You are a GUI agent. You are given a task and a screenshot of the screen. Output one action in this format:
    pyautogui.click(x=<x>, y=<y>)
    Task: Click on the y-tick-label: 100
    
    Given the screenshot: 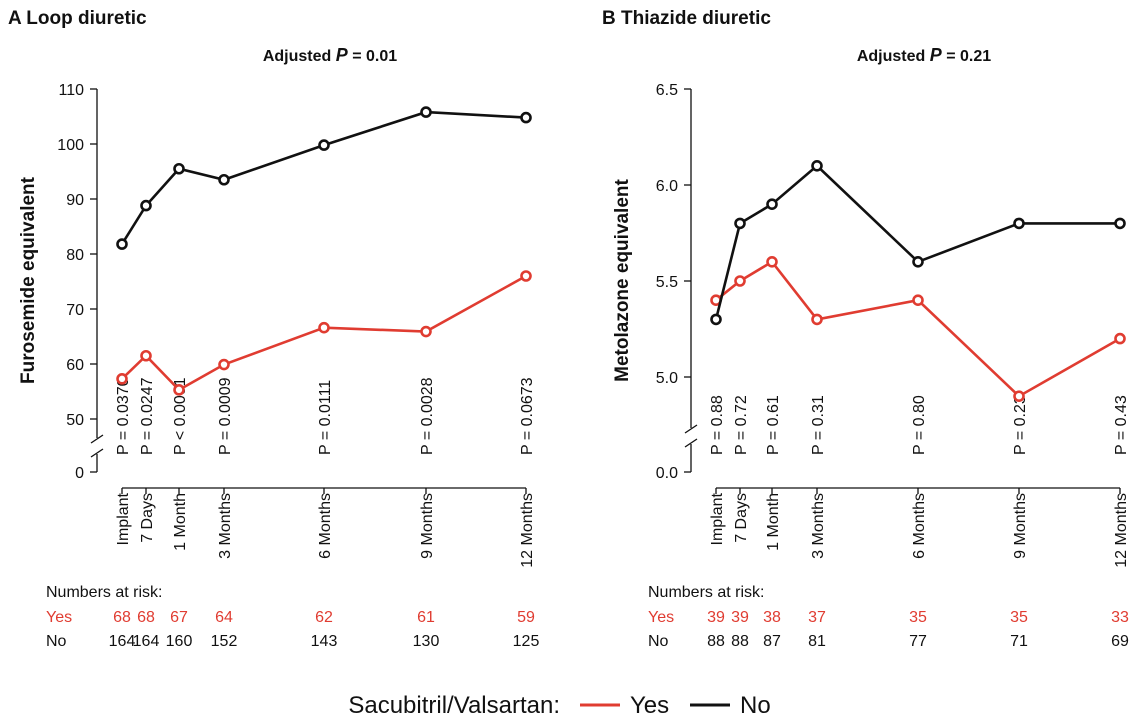 What is the action you would take?
    pyautogui.click(x=70, y=145)
    